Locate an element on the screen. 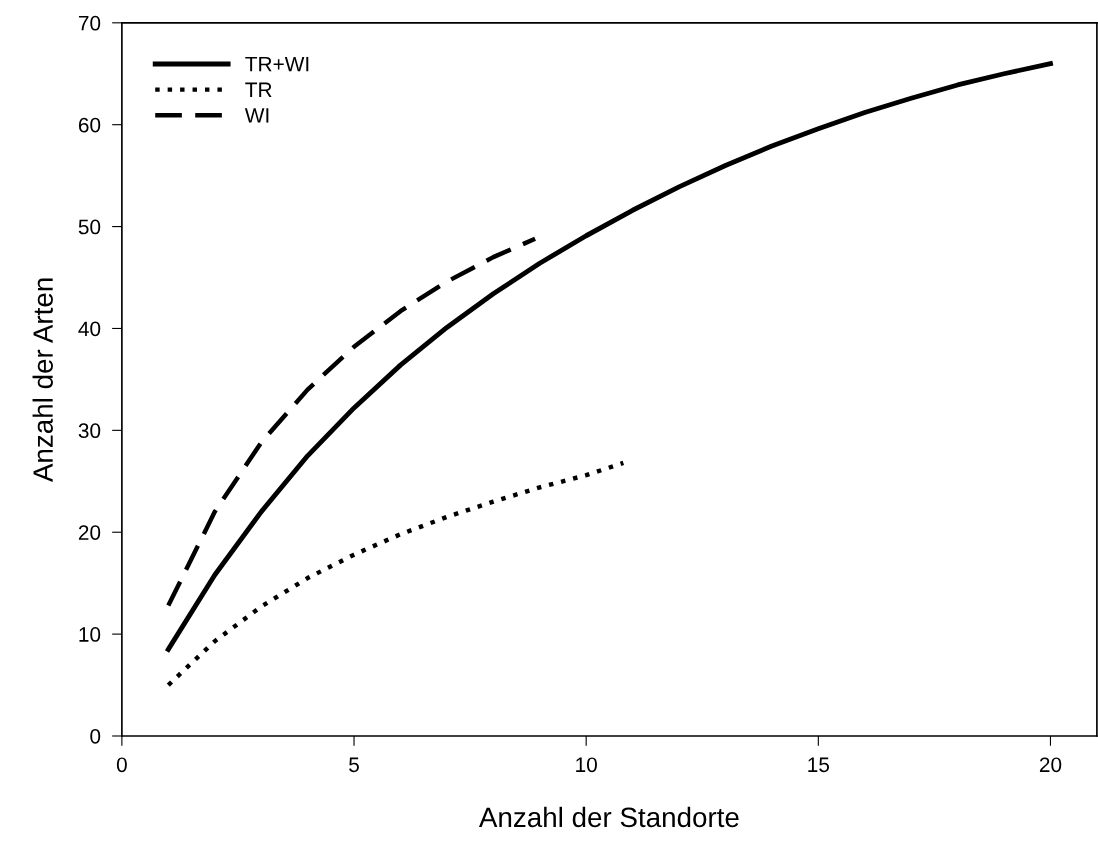 Image resolution: width=1098 pixels, height=845 pixels. x-axis-title: Anzahl der Standorte is located at coordinates (608, 817).